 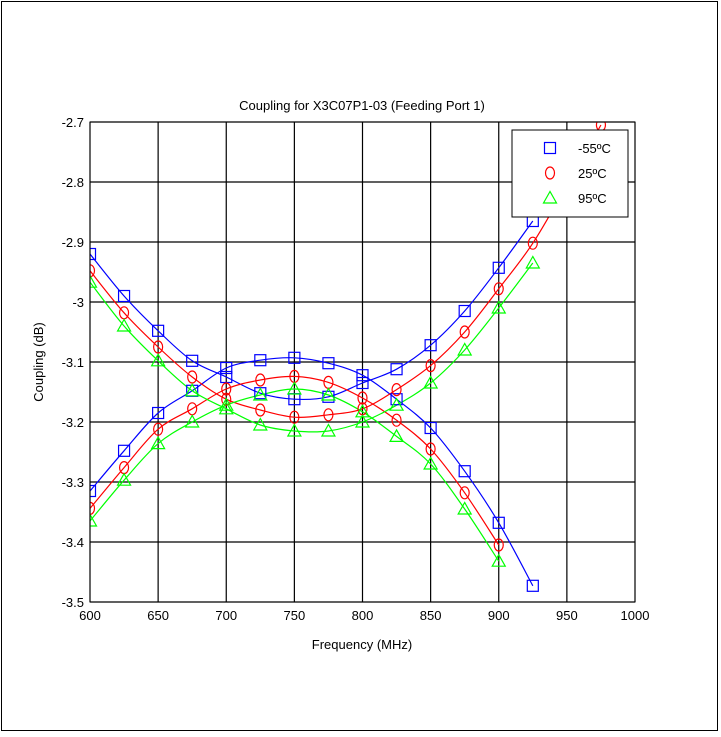 I want to click on legend-box, so click(x=570, y=173).